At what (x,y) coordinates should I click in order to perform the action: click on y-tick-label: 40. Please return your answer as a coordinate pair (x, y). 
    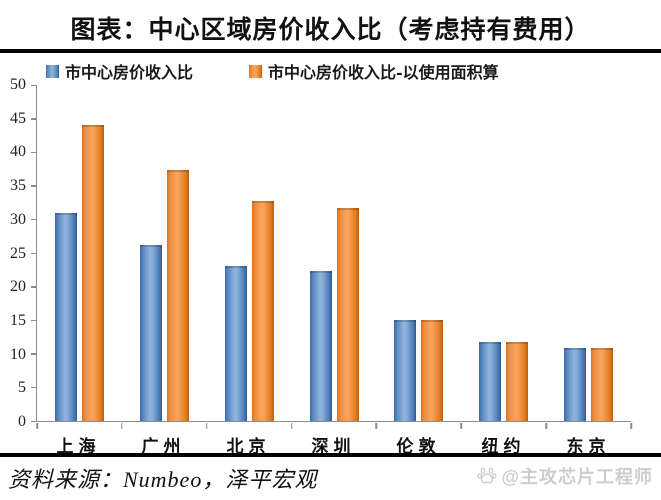
    Looking at the image, I should click on (18, 152).